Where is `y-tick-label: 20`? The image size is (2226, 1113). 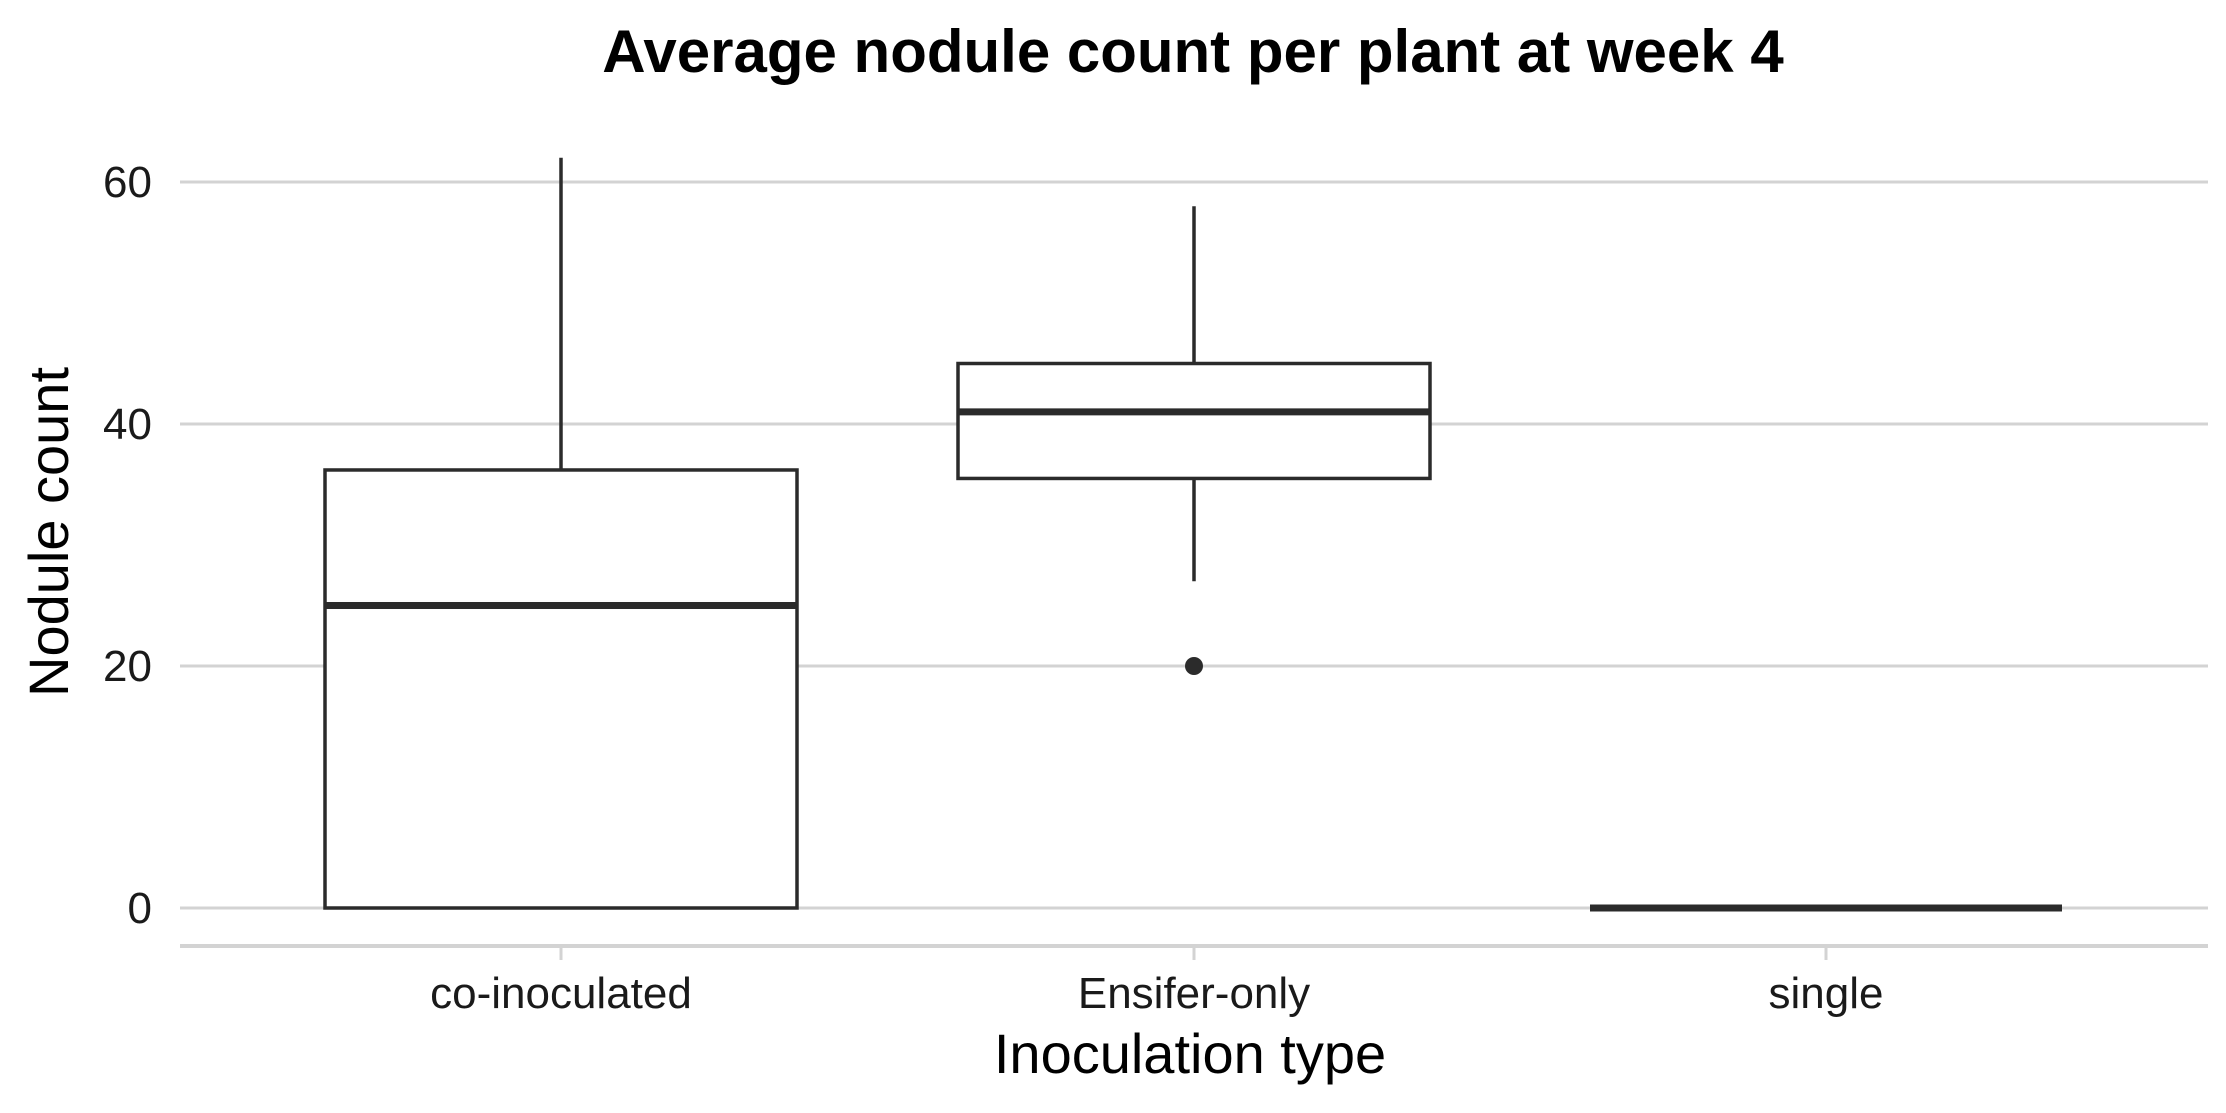 y-tick-label: 20 is located at coordinates (127, 666).